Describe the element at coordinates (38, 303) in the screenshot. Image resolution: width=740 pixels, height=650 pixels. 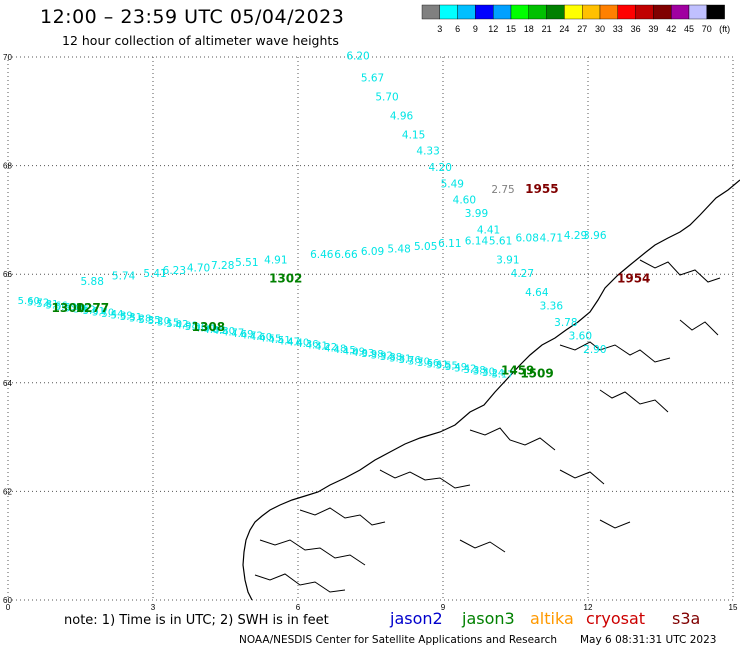
I see `dense-swh-label: 5.72` at that location.